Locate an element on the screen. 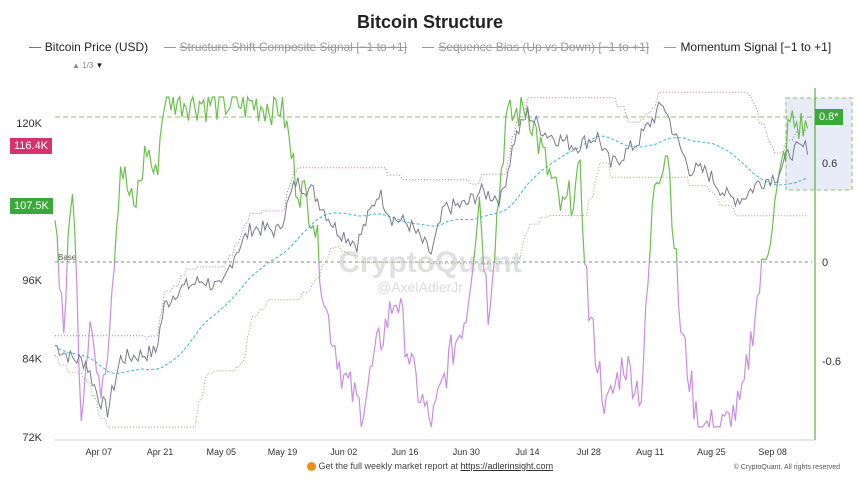  x-tick-label: Aug 25 is located at coordinates (711, 452).